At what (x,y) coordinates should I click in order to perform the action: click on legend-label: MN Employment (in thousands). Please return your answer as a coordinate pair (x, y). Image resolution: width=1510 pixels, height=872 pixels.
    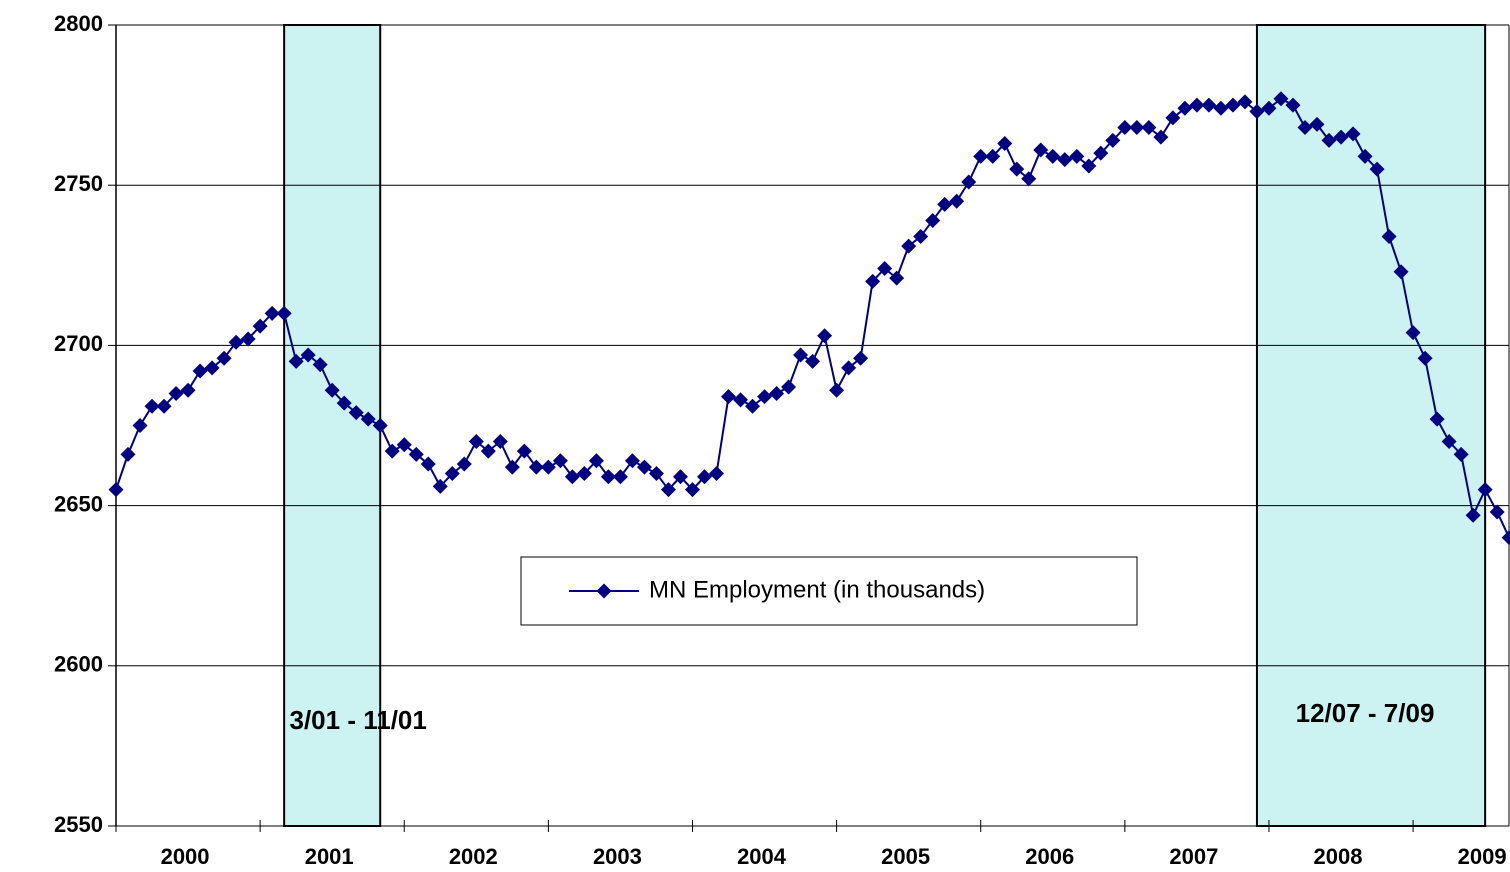
    Looking at the image, I should click on (817, 589).